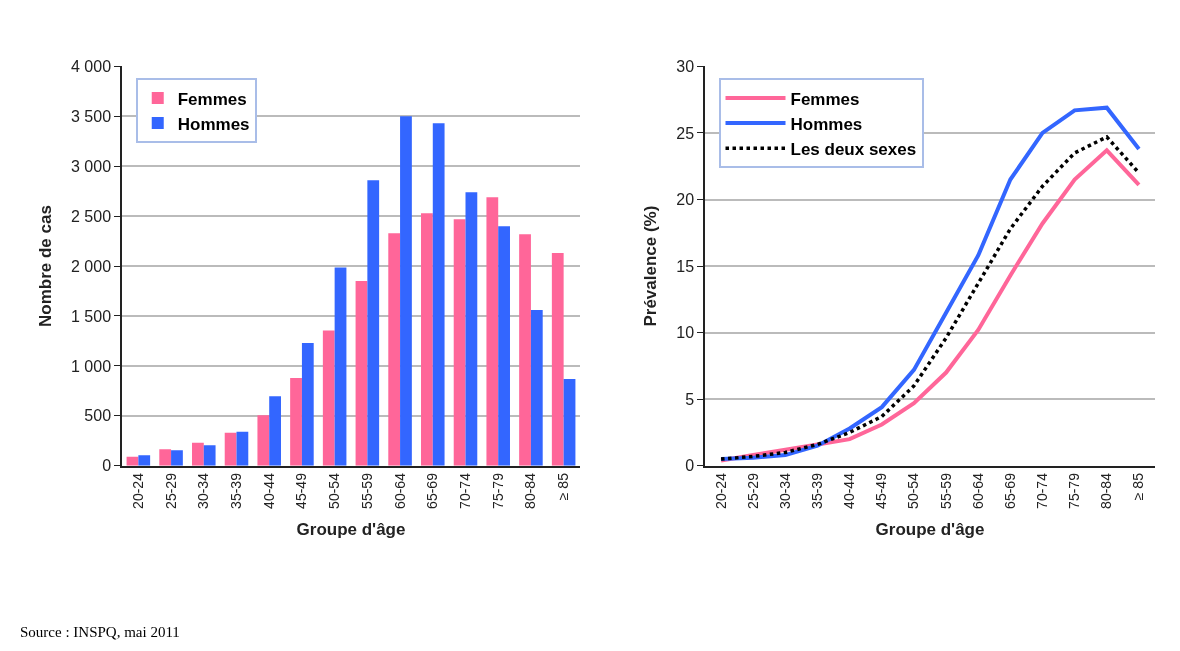 This screenshot has width=1180, height=651. I want to click on y-tick-label: 2 000, so click(91, 266).